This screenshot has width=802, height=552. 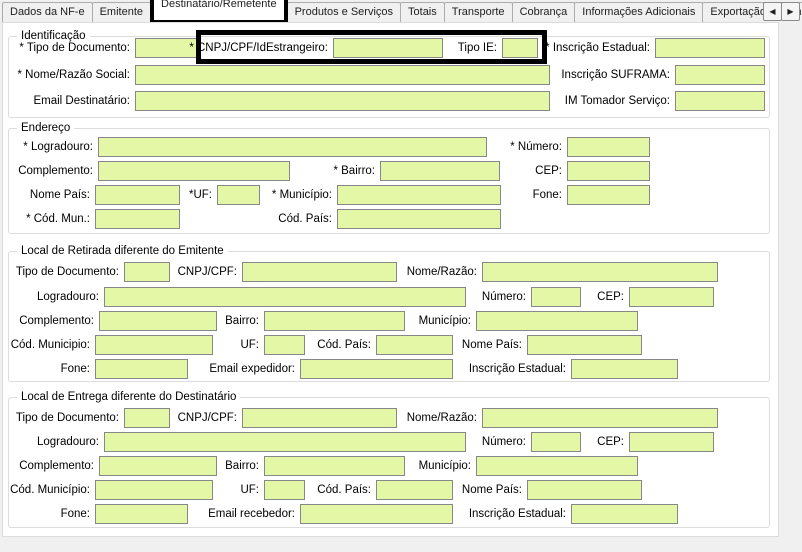 I want to click on field-ent-nome-razao: Nome/Razão:, so click(x=562, y=418).